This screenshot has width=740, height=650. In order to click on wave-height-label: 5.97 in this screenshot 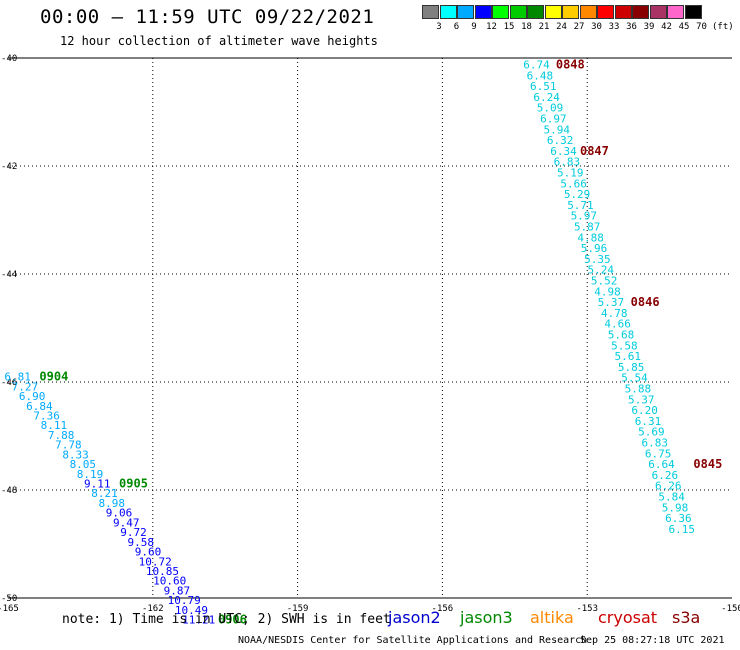, I will do `click(584, 216)`.